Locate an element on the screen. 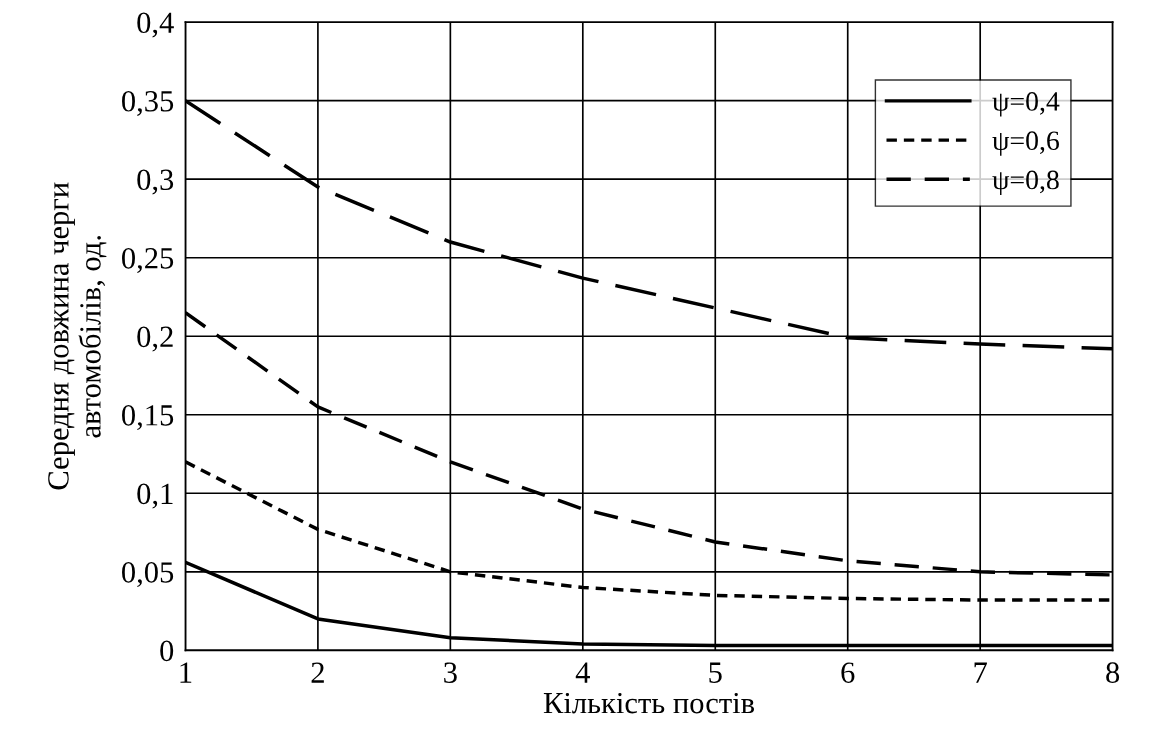 Image resolution: width=1159 pixels, height=739 pixels. x-tick-label: 6 is located at coordinates (848, 672).